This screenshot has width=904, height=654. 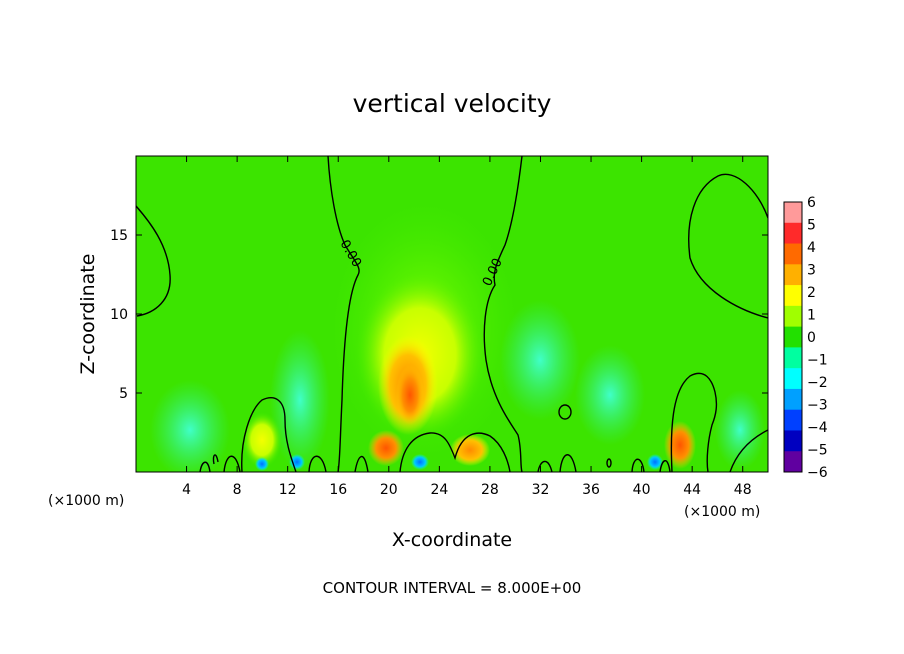 I want to click on field-red-low-left, so click(x=386, y=448).